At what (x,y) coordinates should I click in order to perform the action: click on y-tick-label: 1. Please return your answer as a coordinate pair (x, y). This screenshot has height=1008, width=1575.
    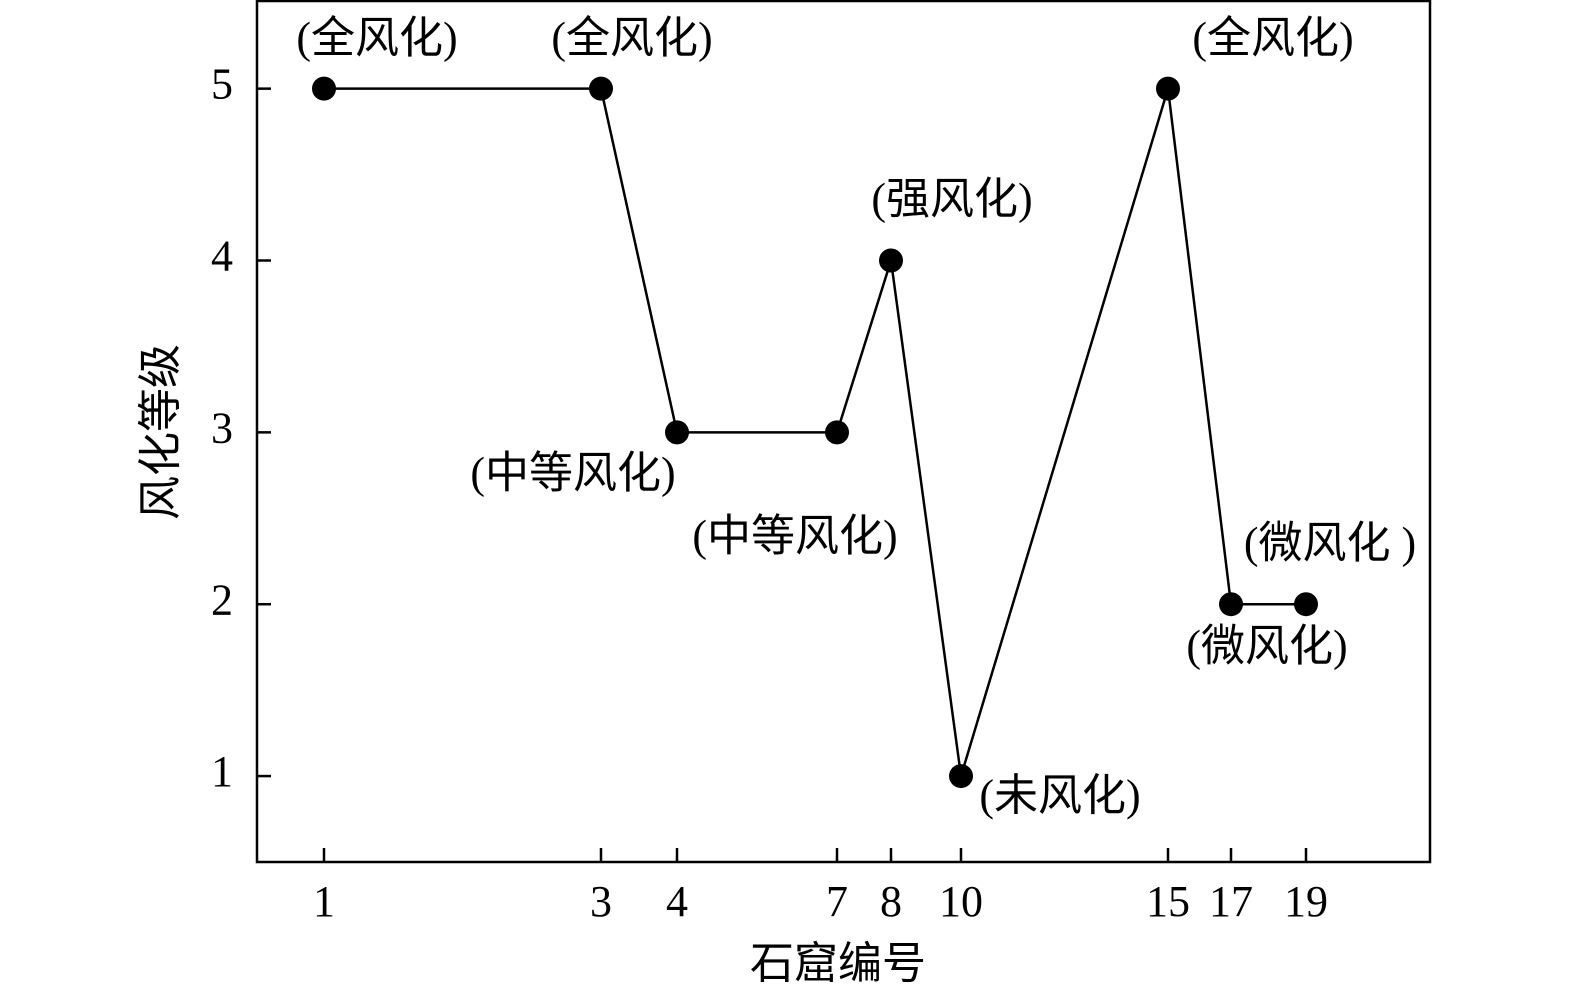
    Looking at the image, I should click on (222, 771).